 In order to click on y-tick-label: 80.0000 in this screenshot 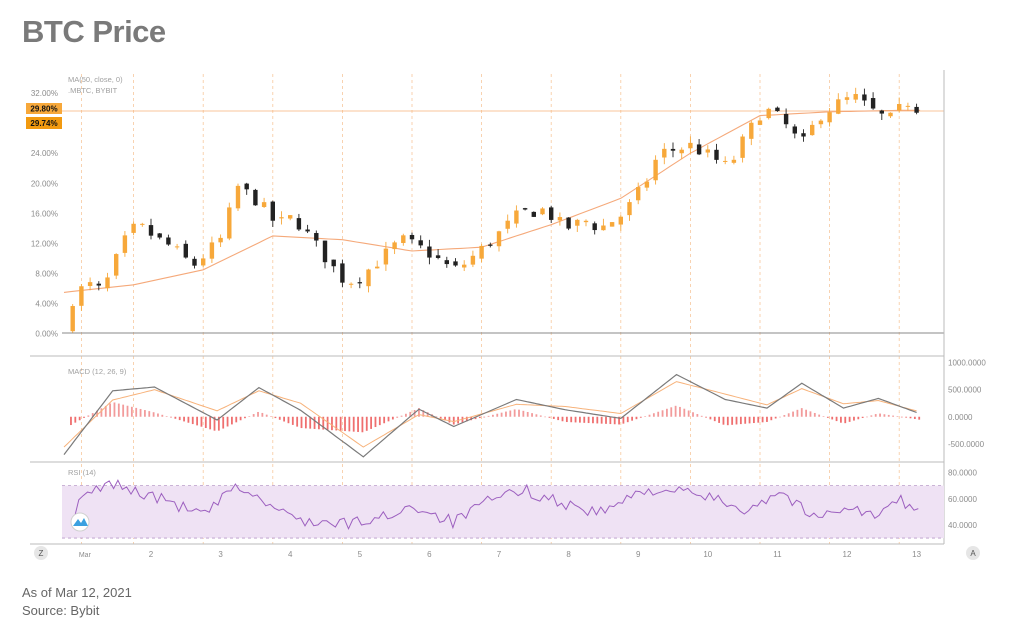, I will do `click(962, 473)`.